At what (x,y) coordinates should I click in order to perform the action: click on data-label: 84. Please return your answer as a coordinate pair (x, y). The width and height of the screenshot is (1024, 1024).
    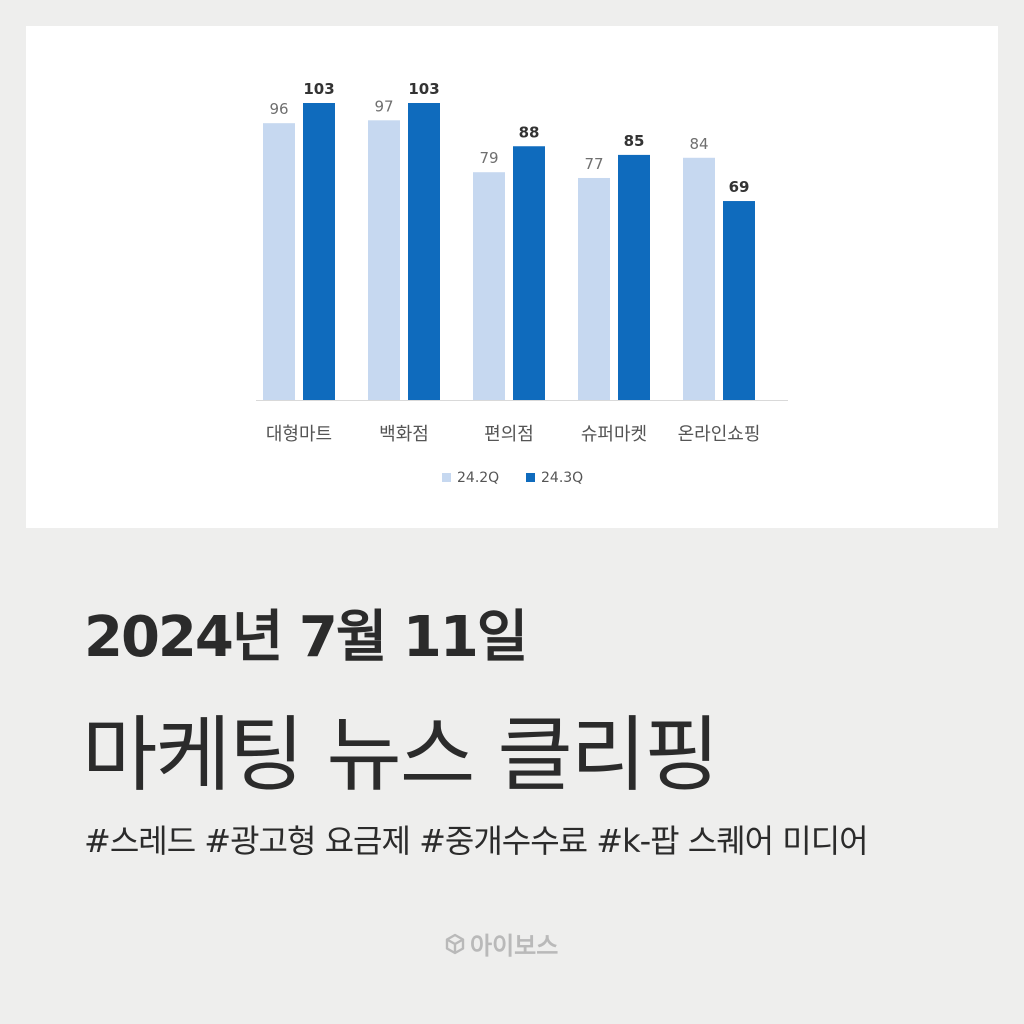
    Looking at the image, I should click on (698, 144).